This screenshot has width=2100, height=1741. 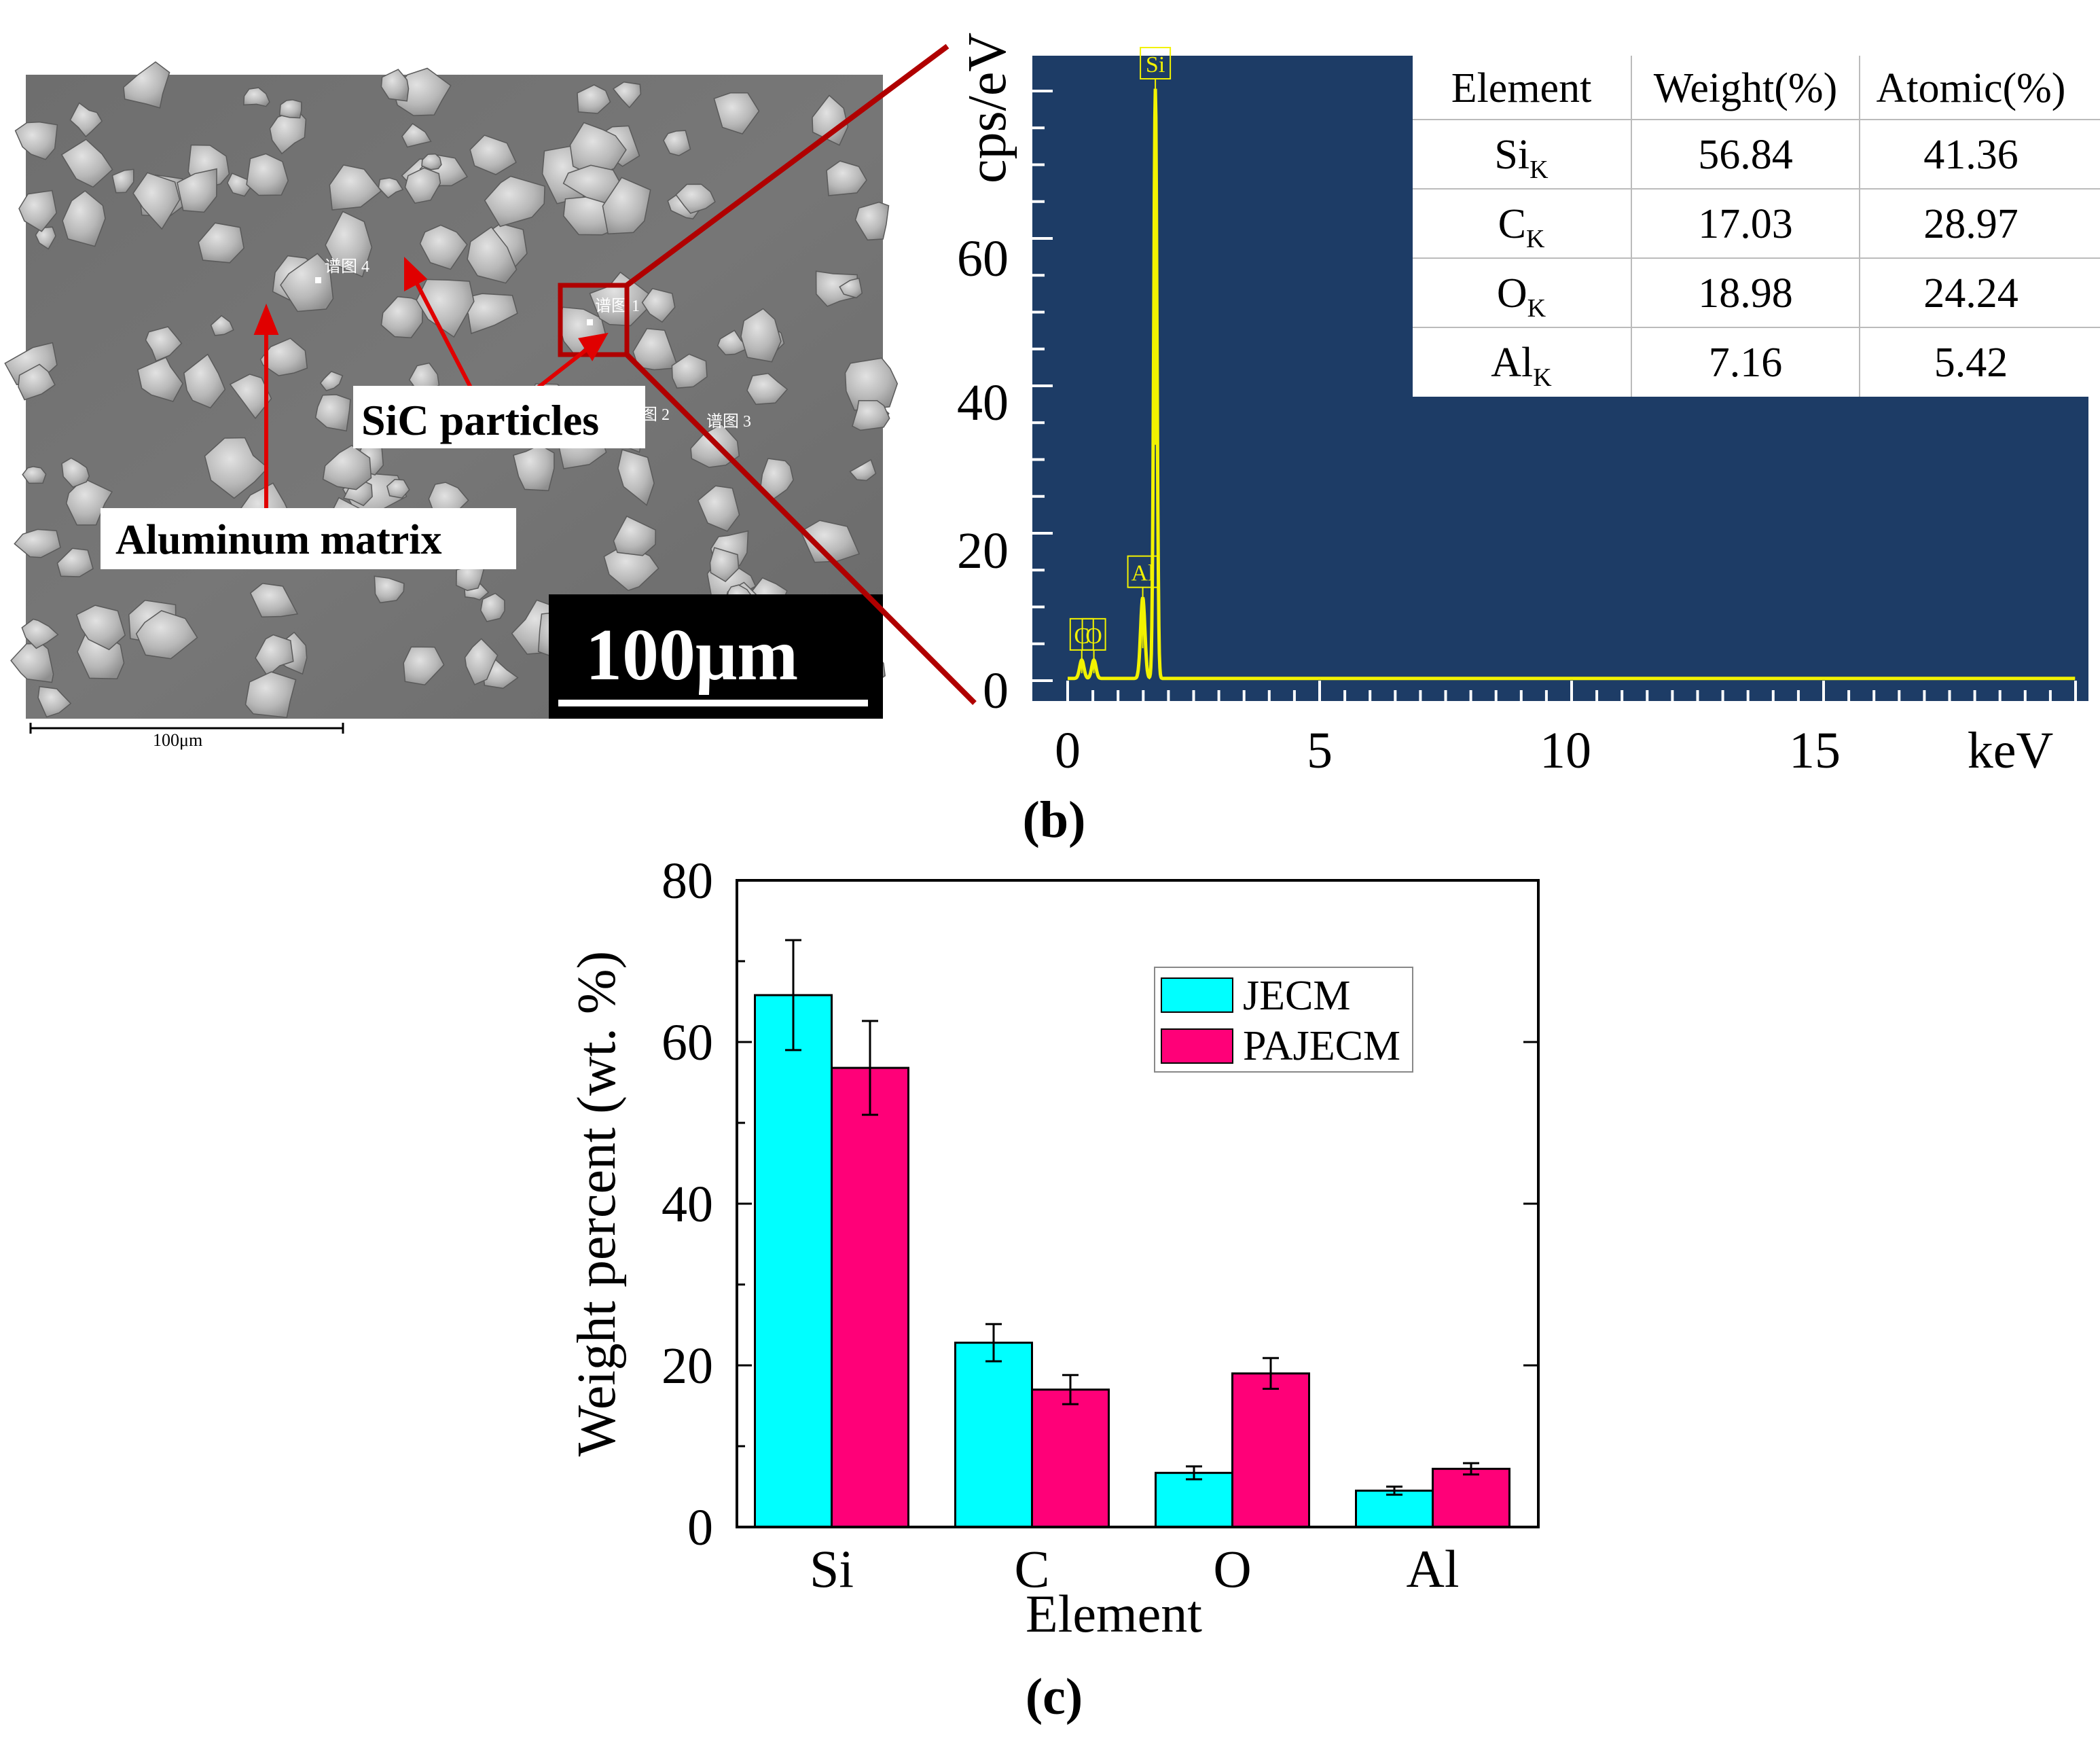 What do you see at coordinates (1321, 1046) in the screenshot?
I see `legend-label-pajecm: PAJECM` at bounding box center [1321, 1046].